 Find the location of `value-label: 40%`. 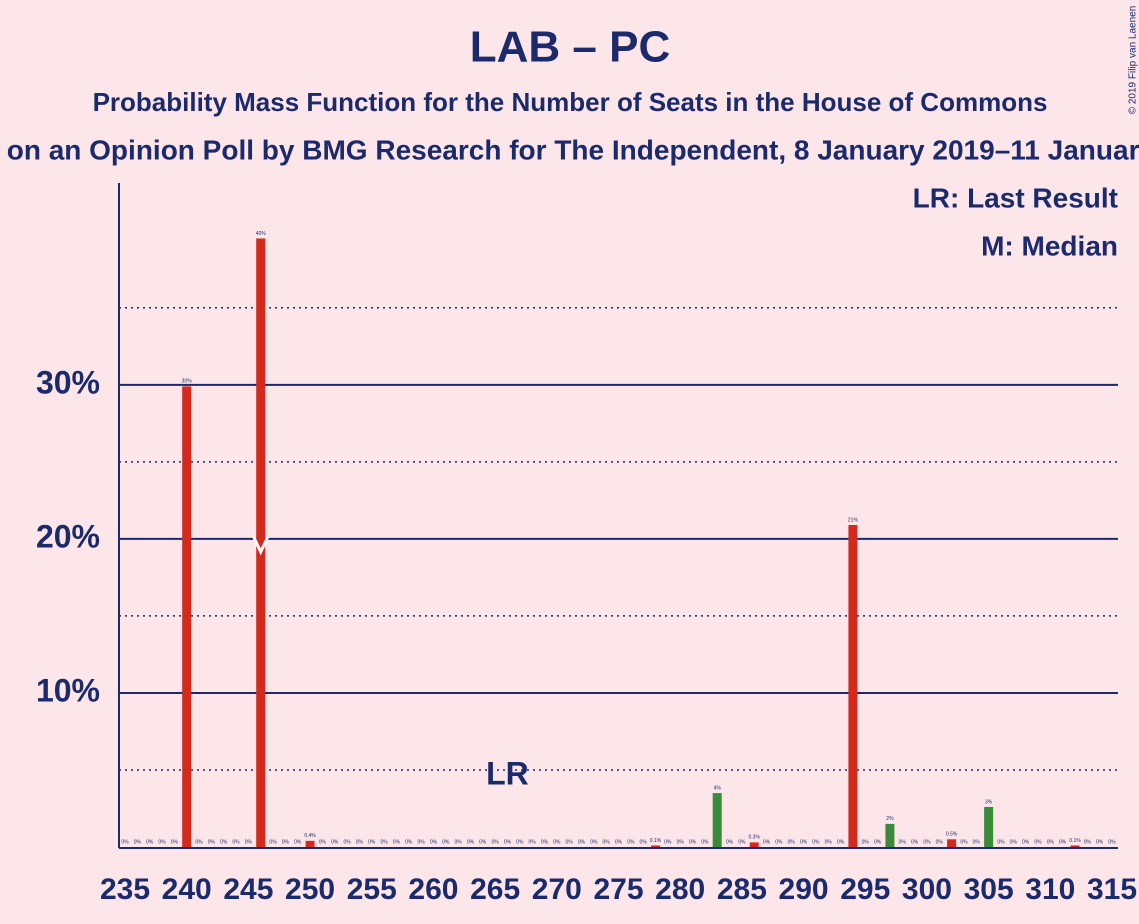

value-label: 40% is located at coordinates (261, 234).